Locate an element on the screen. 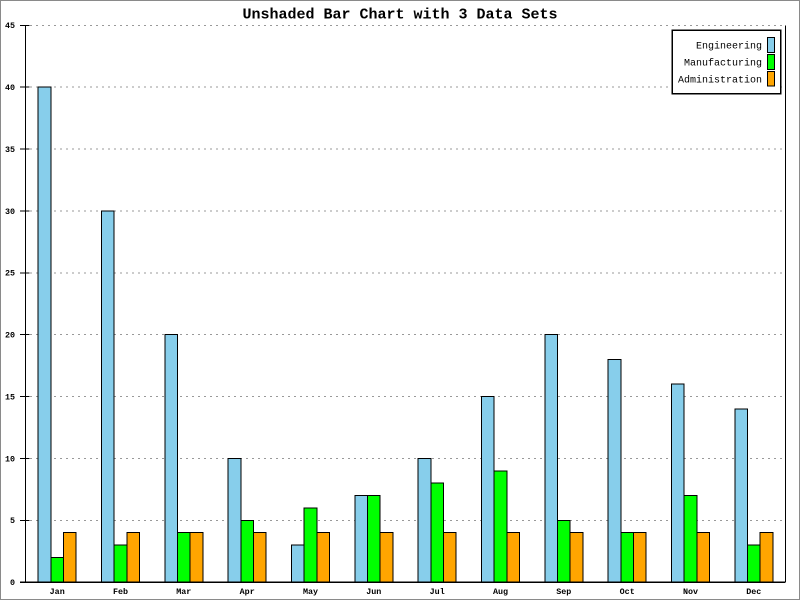 The width and height of the screenshot is (800, 600). svg-text: Jan is located at coordinates (57, 592).